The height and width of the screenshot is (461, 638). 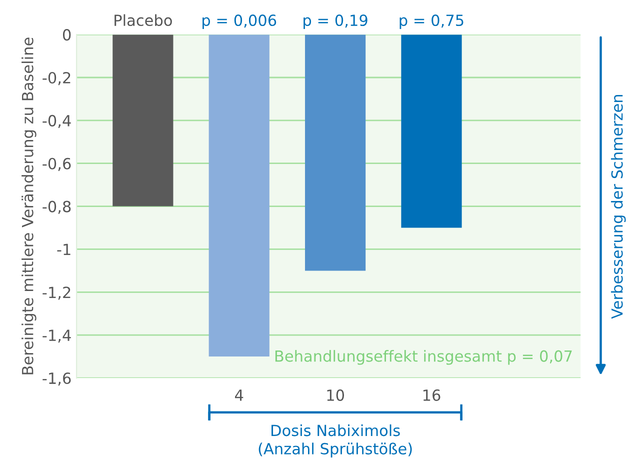 I want to click on y-tick-label: -1,6, so click(x=56, y=379).